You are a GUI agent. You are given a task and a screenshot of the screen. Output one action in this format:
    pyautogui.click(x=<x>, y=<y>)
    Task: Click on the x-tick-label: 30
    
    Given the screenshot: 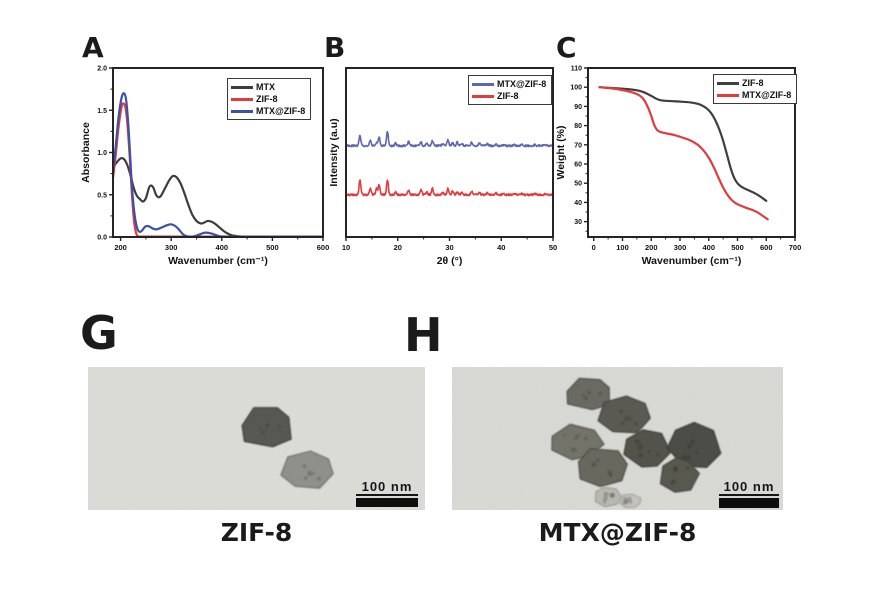 What is the action you would take?
    pyautogui.click(x=449, y=247)
    